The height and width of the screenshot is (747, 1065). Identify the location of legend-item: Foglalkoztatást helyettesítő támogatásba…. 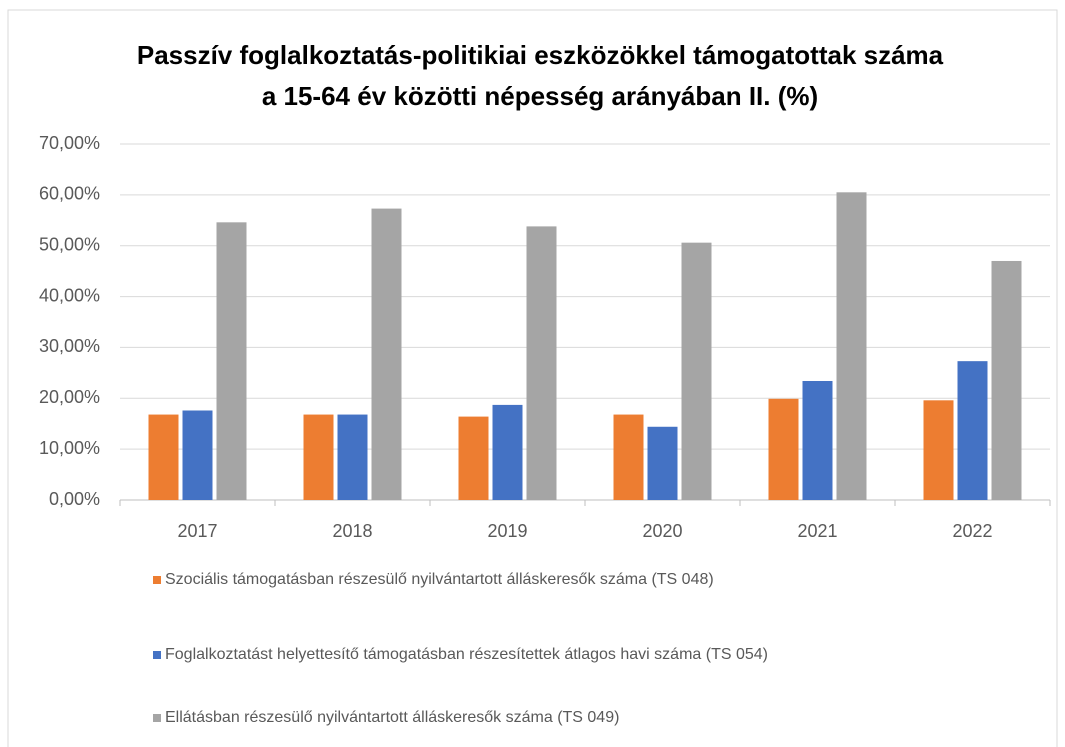
(589, 655).